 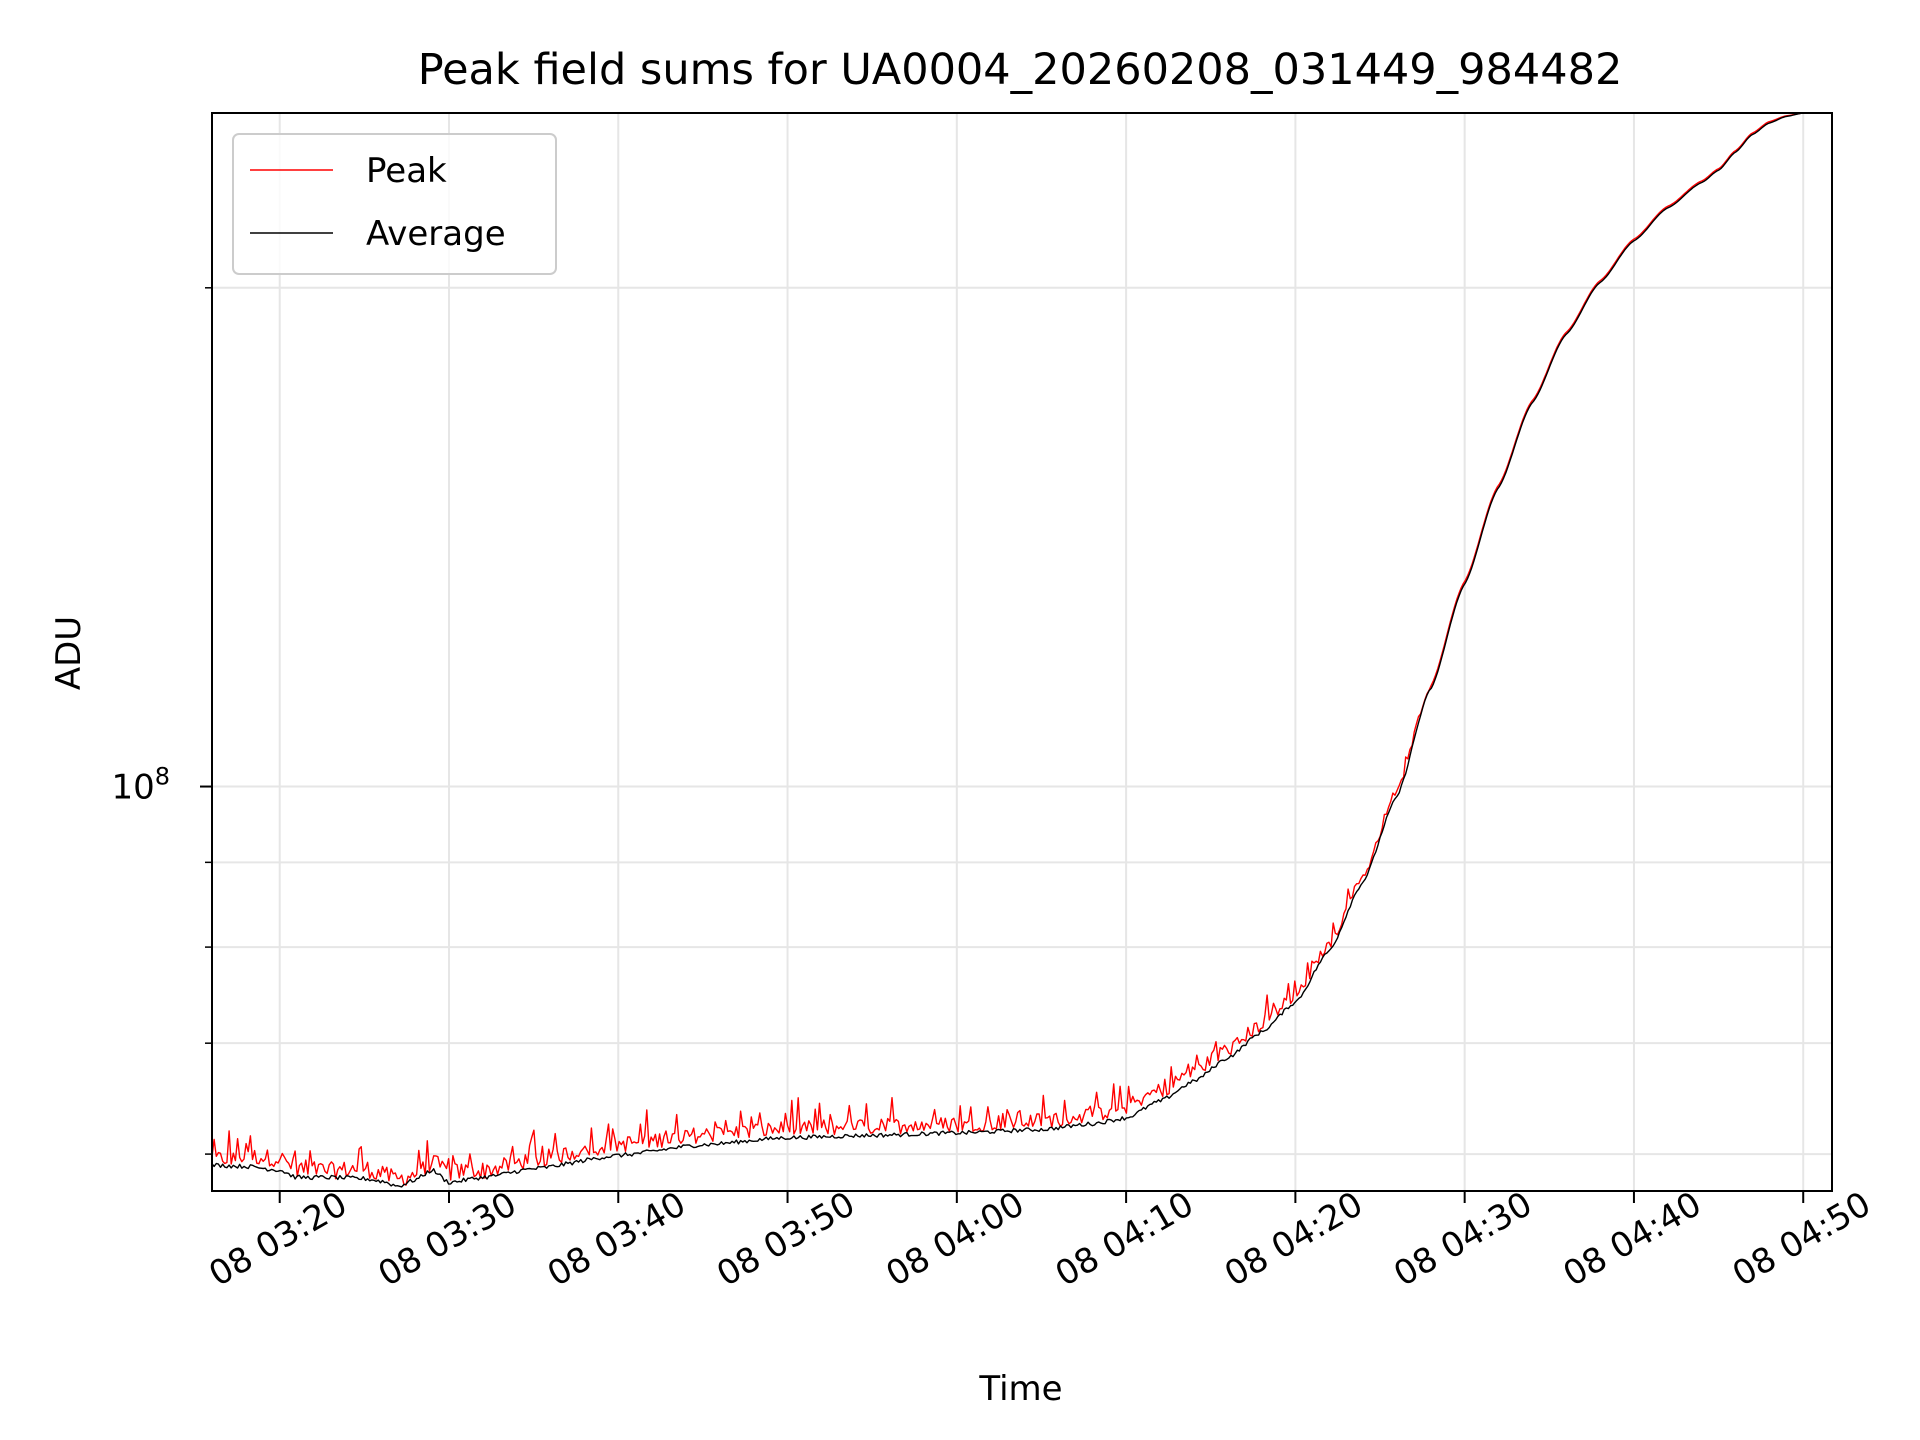 What do you see at coordinates (140, 785) in the screenshot?
I see `y-tick-label-0: 108` at bounding box center [140, 785].